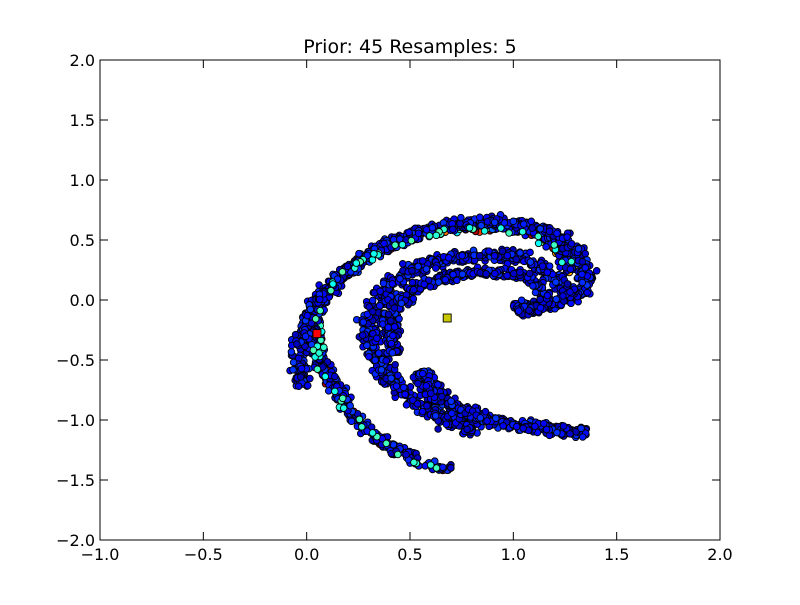 The image size is (800, 605). Describe the element at coordinates (317, 334) in the screenshot. I see `red-square-marker` at that location.